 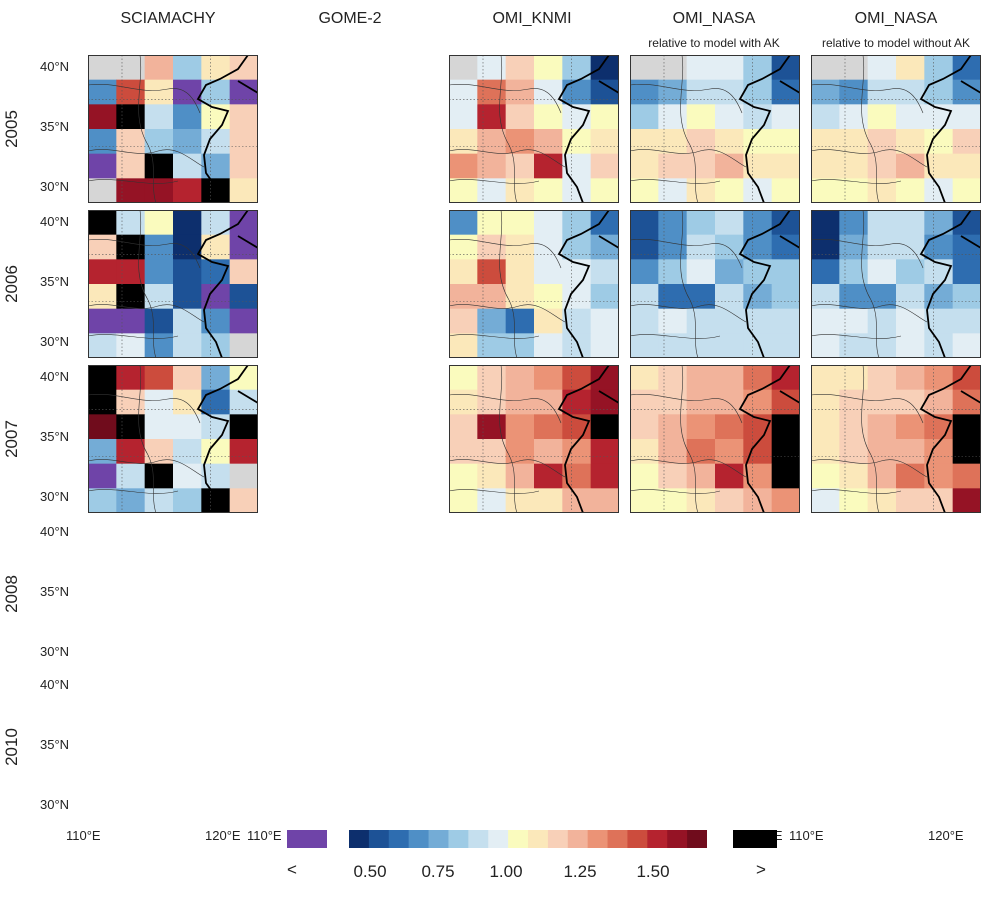 What do you see at coordinates (438, 871) in the screenshot?
I see `colorbar-tick-label: 0.75` at bounding box center [438, 871].